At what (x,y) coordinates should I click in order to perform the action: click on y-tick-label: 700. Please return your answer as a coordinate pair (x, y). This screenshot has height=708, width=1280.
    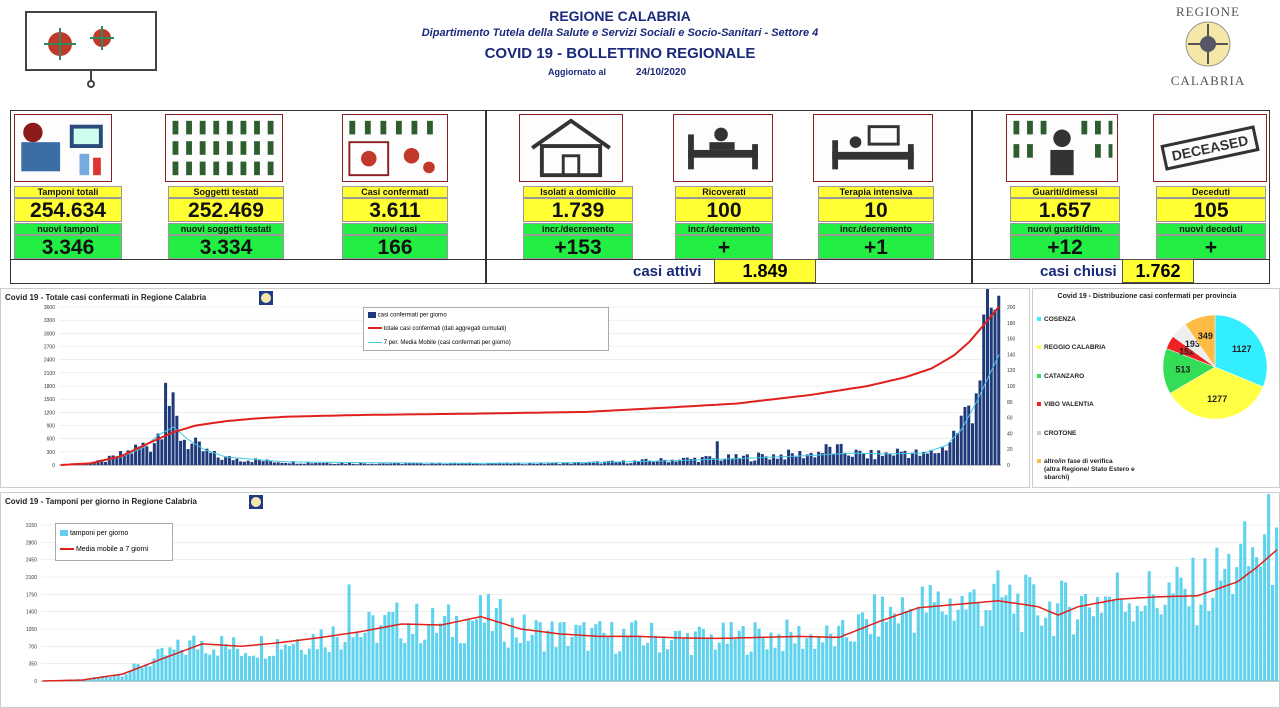
    Looking at the image, I should click on (33, 647).